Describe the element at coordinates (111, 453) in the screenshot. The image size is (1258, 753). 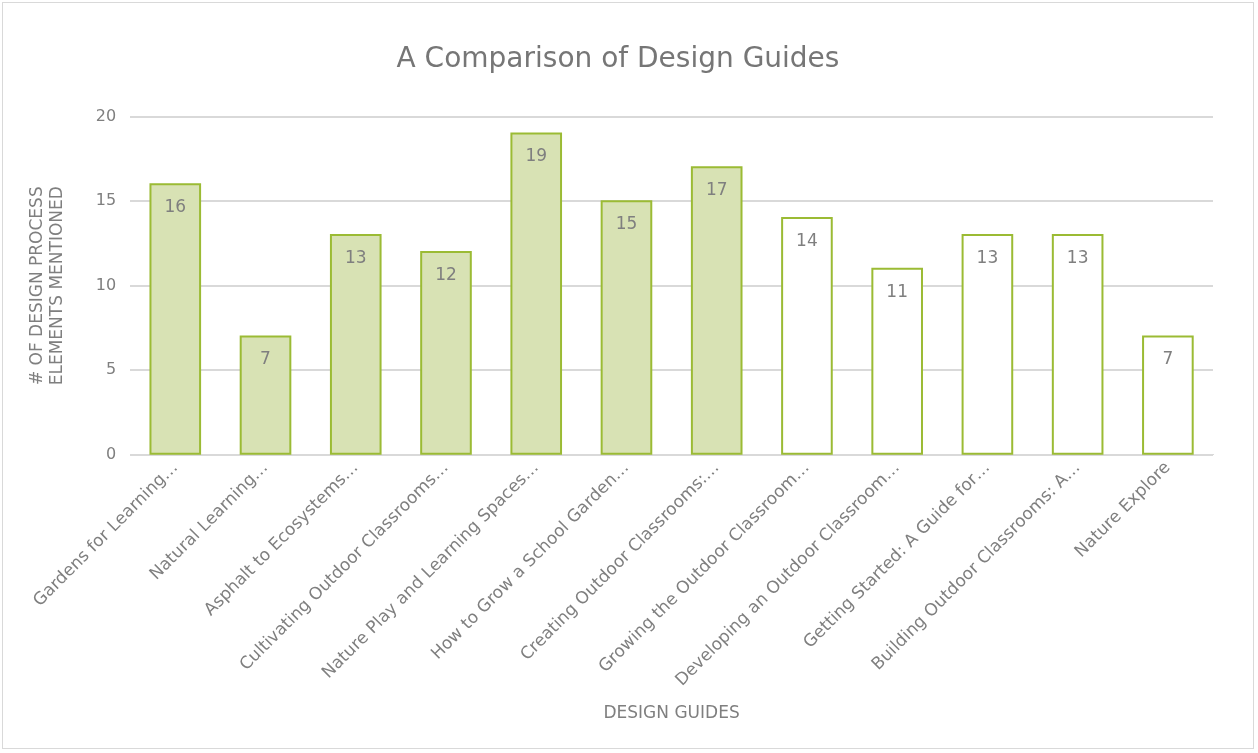
I see `y-tick-label: 0` at that location.